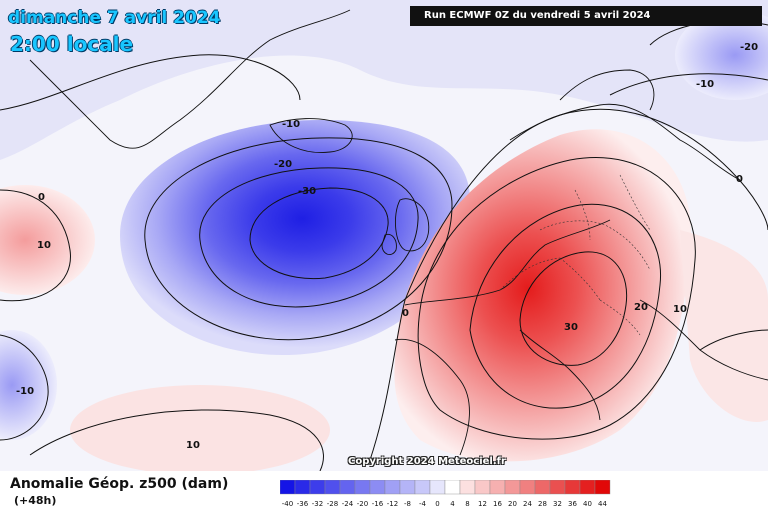 The height and width of the screenshot is (512, 768). I want to click on scale-tick-label: -4, so click(423, 504).